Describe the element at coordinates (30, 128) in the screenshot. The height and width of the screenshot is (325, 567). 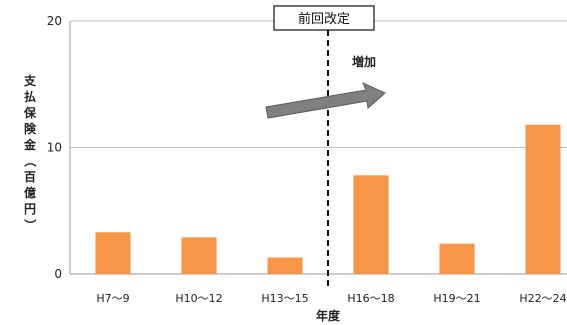
I see `y-axis-label-char: 険` at that location.